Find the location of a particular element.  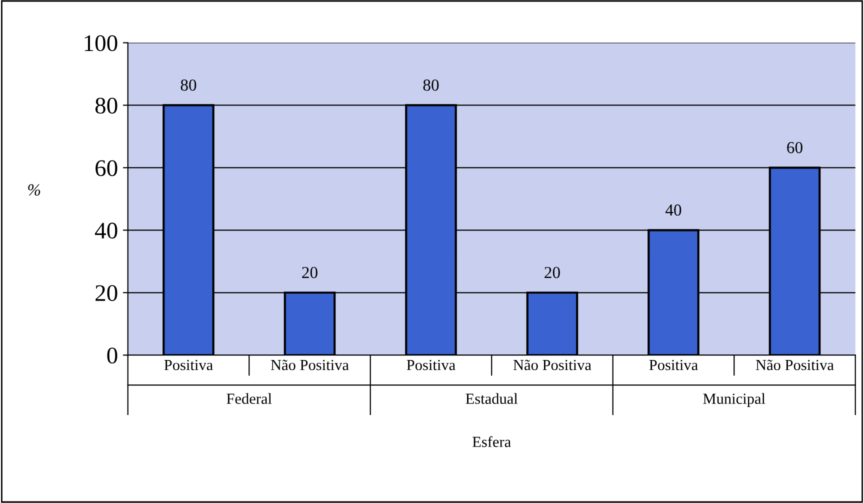

y-tick-label: 40 is located at coordinates (106, 230).